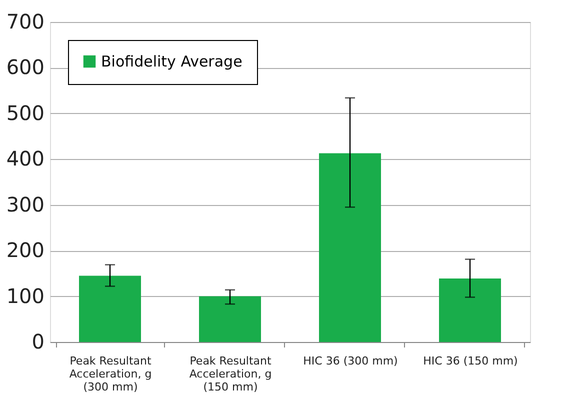 The width and height of the screenshot is (570, 411). I want to click on y-tick-label: 700, so click(25, 22).